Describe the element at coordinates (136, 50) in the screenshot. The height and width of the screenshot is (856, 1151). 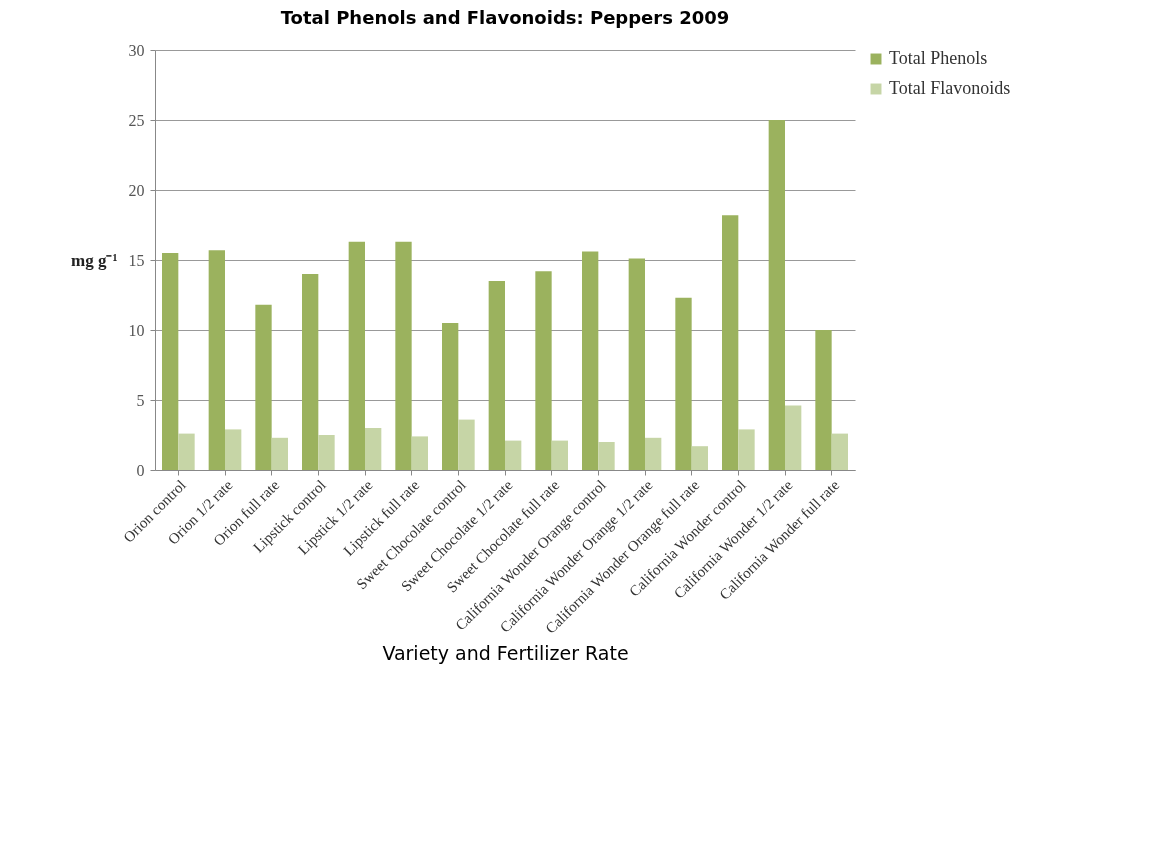
I see `y-tick-label: 30` at that location.